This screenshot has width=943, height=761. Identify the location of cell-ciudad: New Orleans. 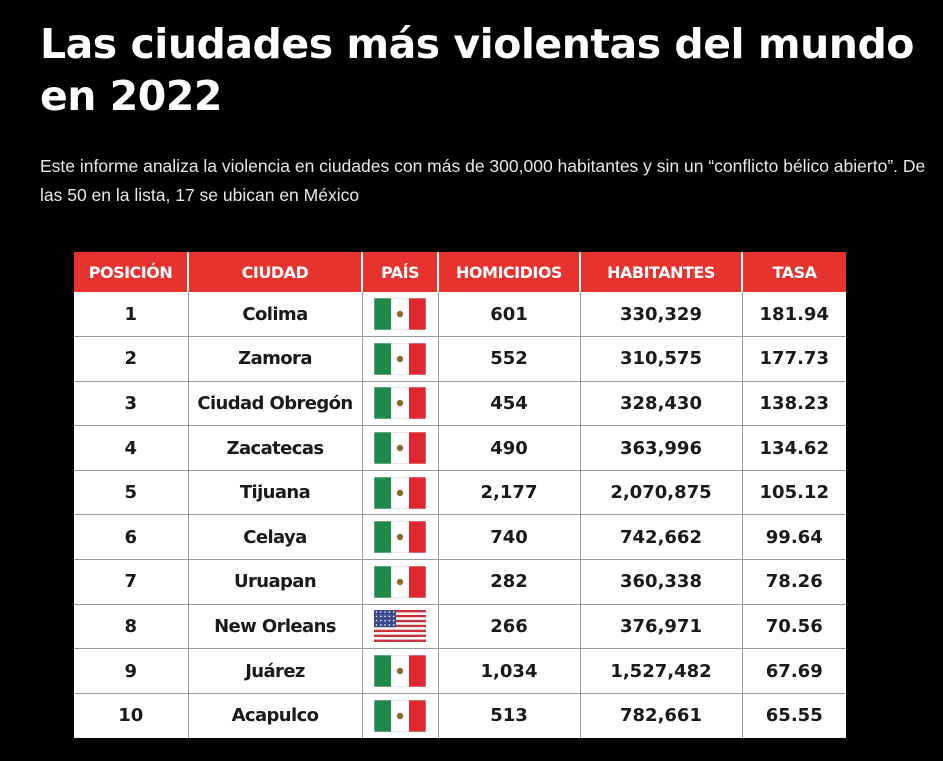
(275, 627).